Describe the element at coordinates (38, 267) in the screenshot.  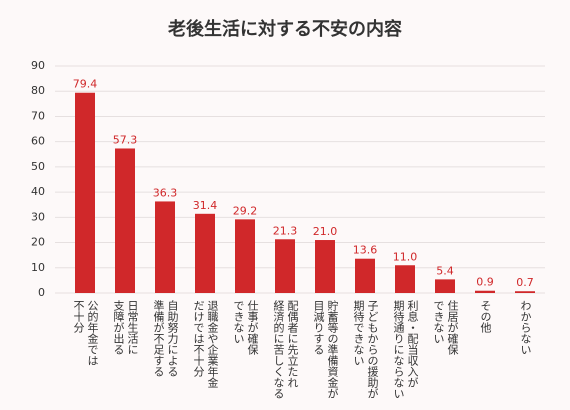
I see `y-tick-label: 10` at that location.